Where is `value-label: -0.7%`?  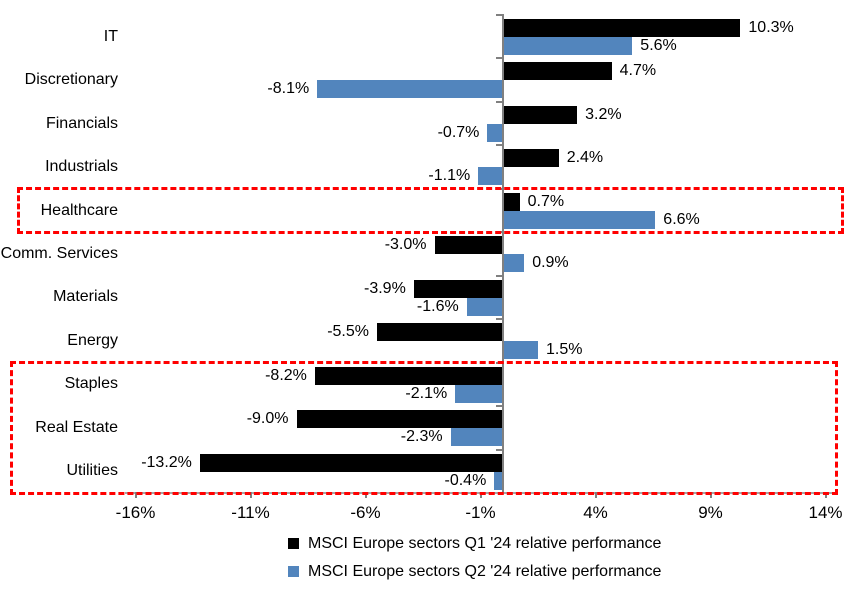 value-label: -0.7% is located at coordinates (458, 132).